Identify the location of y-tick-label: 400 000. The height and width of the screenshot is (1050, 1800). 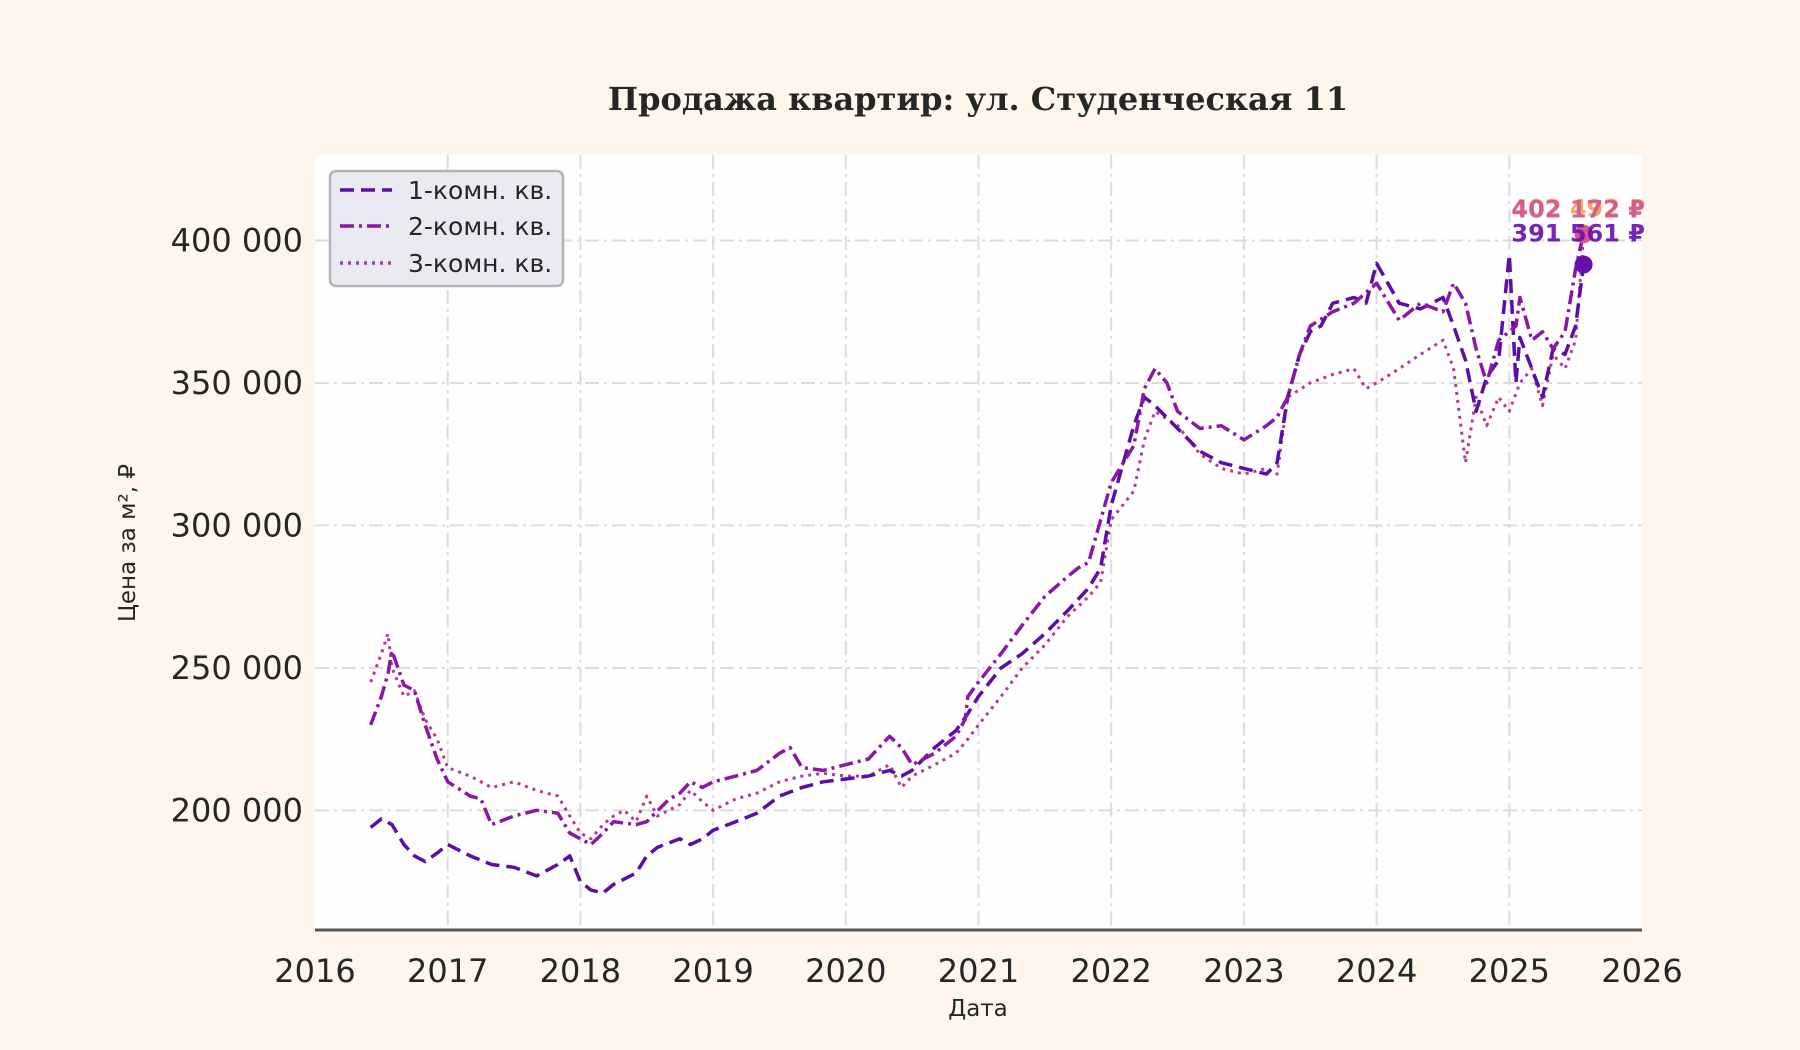
(237, 240).